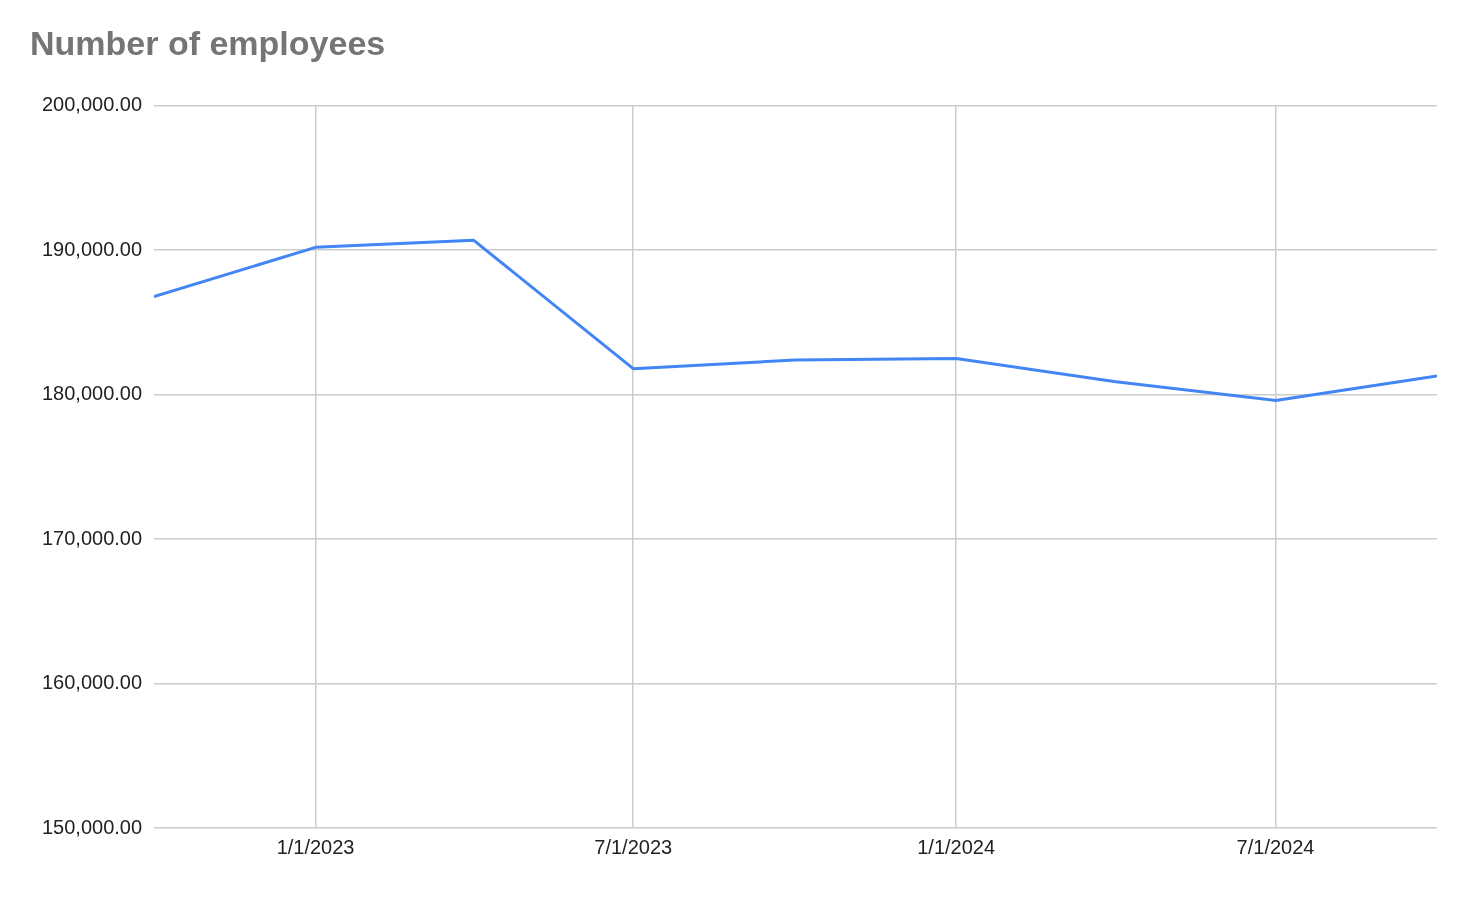 The image size is (1482, 898). What do you see at coordinates (1275, 846) in the screenshot?
I see `x-tick-label: 7/1/2024` at bounding box center [1275, 846].